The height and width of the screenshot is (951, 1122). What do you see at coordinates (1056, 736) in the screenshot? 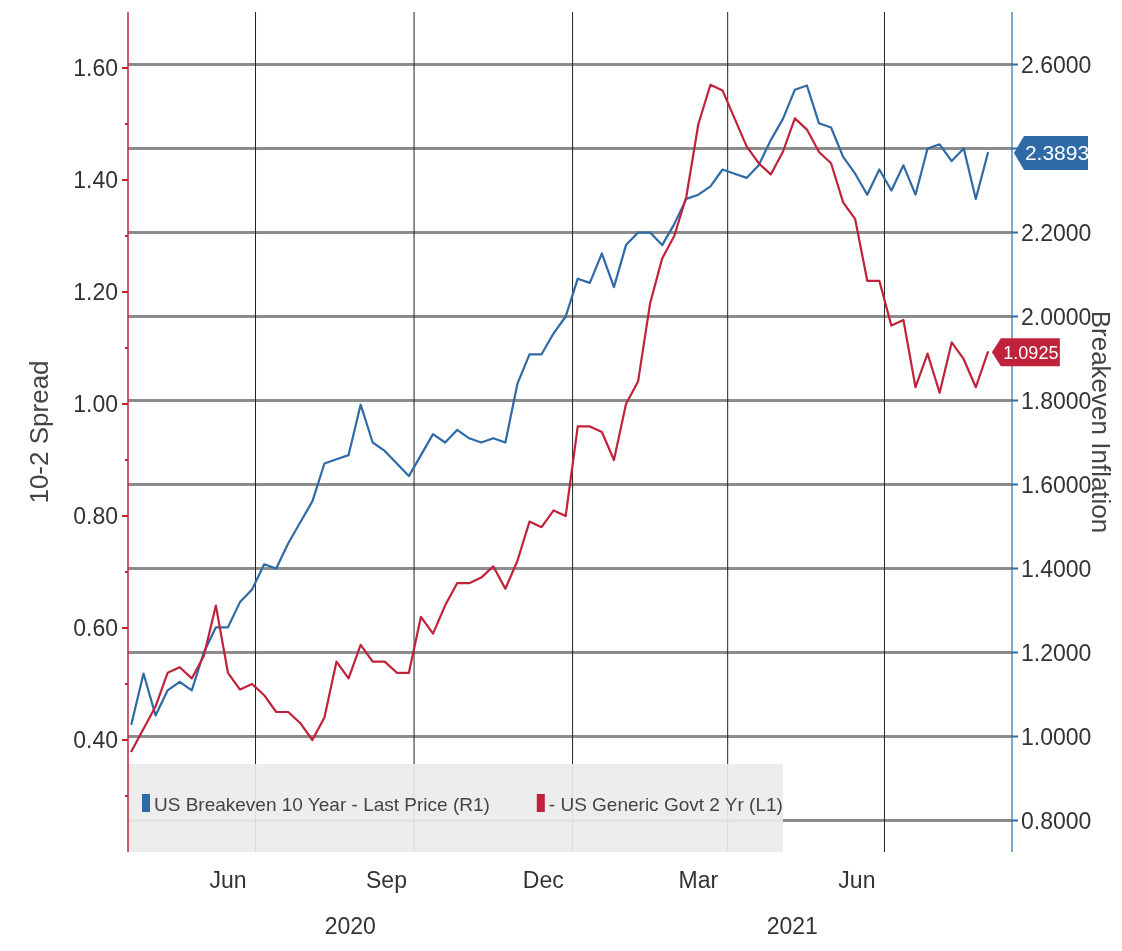
I see `y2-tick-label: 1.0000` at bounding box center [1056, 736].